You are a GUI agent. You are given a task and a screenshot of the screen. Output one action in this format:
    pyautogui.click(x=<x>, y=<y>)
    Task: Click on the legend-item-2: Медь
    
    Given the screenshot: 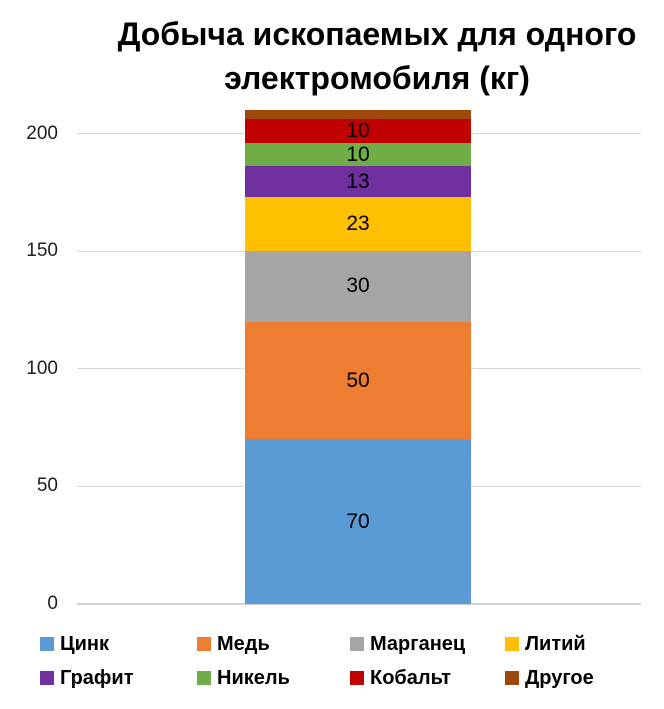 What is the action you would take?
    pyautogui.click(x=233, y=644)
    